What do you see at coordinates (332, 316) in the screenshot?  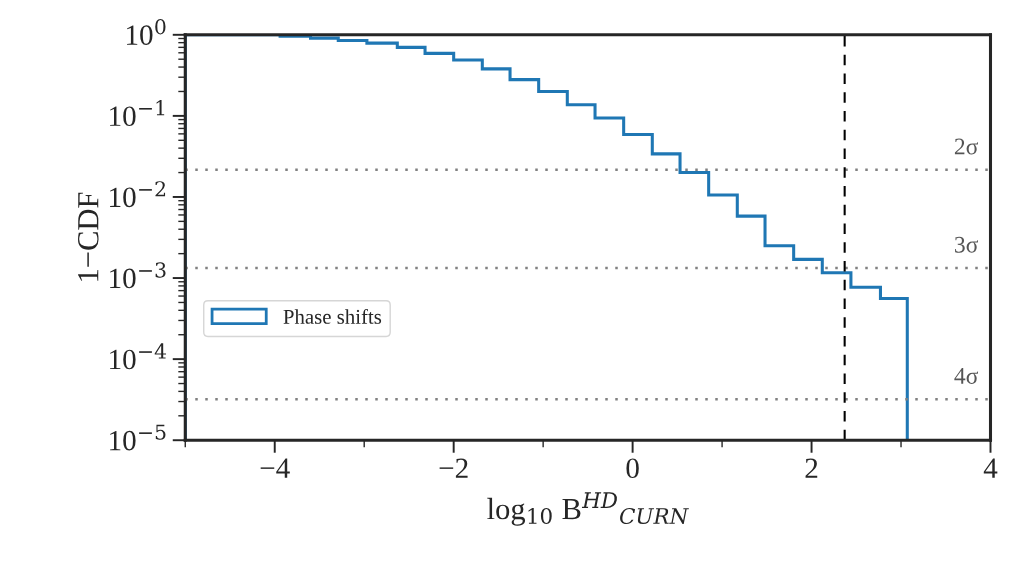 I see `legend-label: Phase shifts` at bounding box center [332, 316].